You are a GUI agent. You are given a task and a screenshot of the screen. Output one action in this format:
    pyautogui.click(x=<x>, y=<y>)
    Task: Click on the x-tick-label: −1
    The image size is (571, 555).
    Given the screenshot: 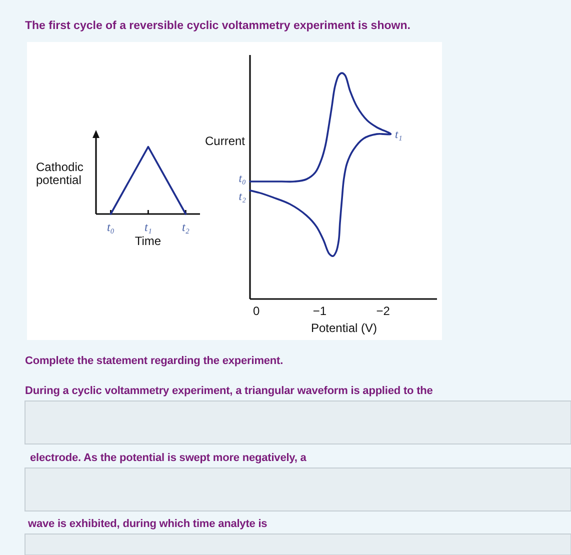 What is the action you would take?
    pyautogui.click(x=319, y=311)
    